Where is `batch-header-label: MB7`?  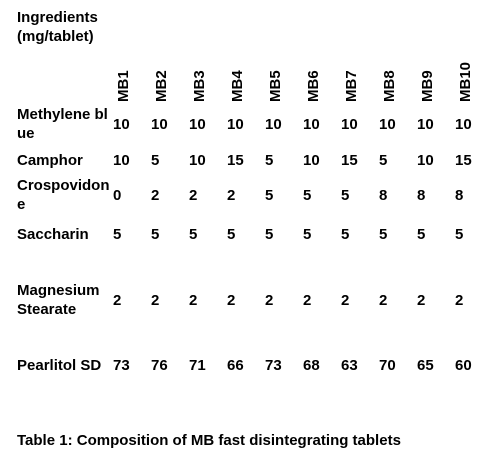
batch-header-label: MB7 is located at coordinates (351, 86).